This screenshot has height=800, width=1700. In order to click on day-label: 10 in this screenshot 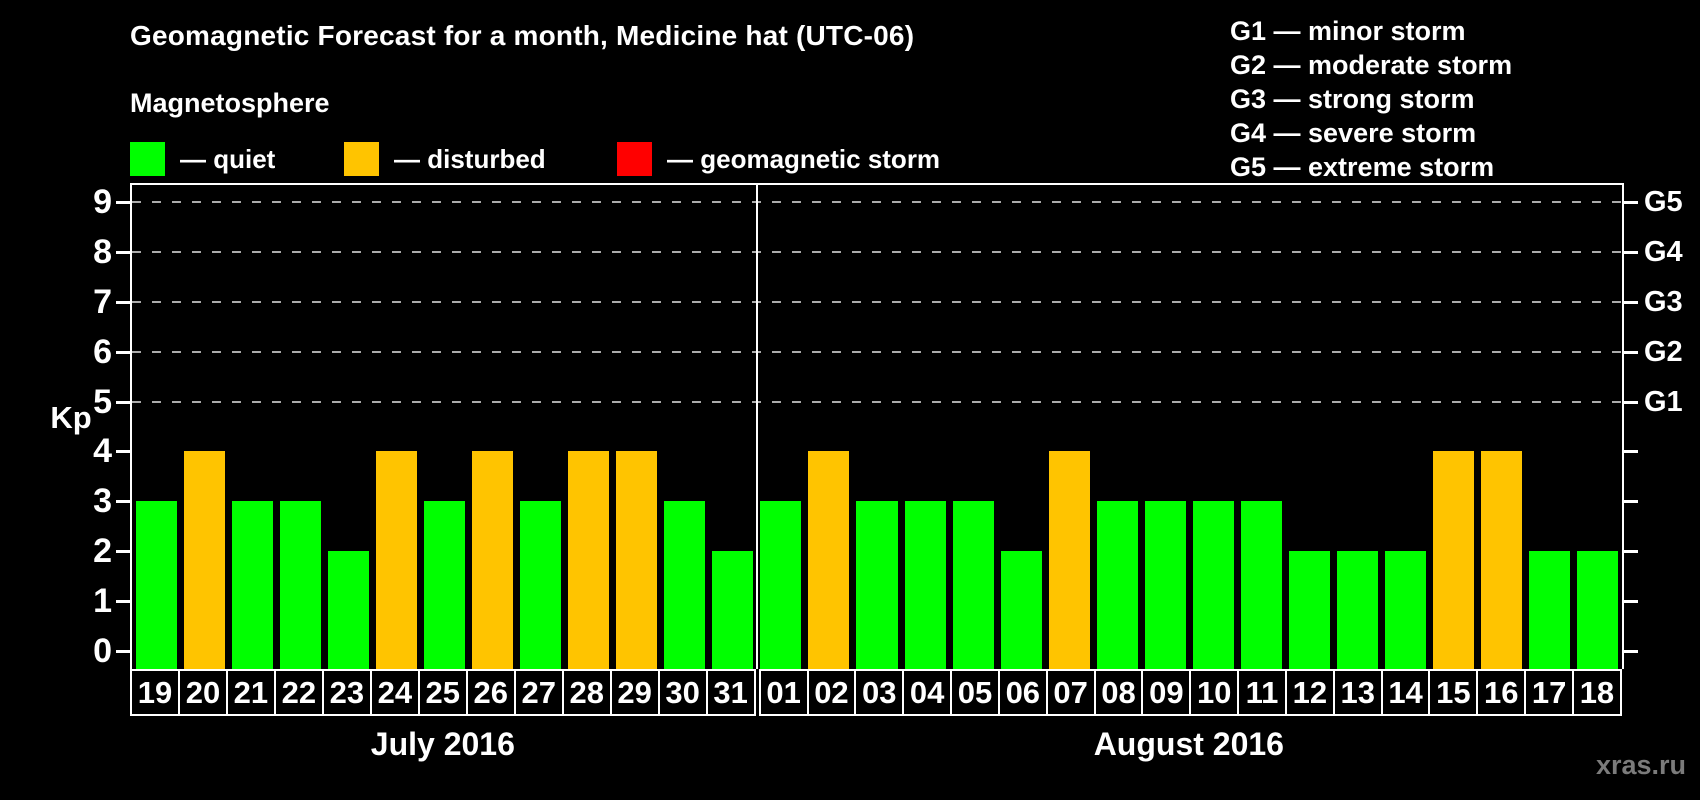, I will do `click(1214, 692)`.